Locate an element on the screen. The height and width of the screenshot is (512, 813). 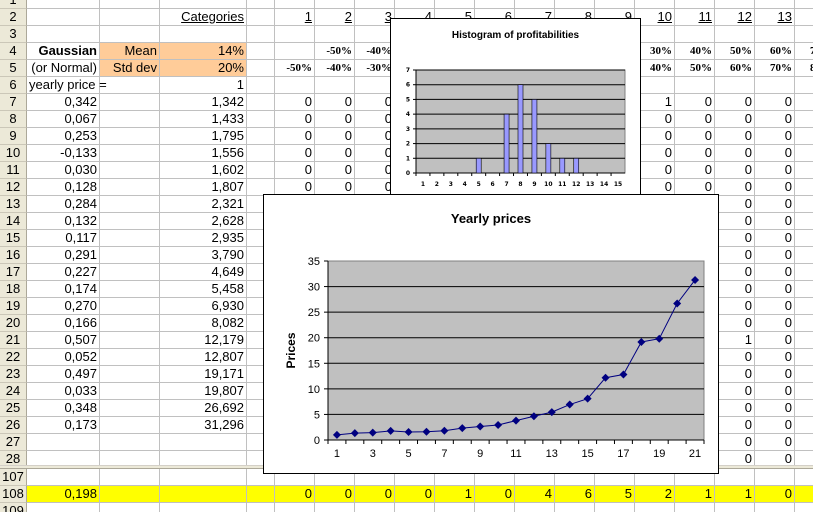
bin-lower-bound: -40% is located at coordinates (375, 51).